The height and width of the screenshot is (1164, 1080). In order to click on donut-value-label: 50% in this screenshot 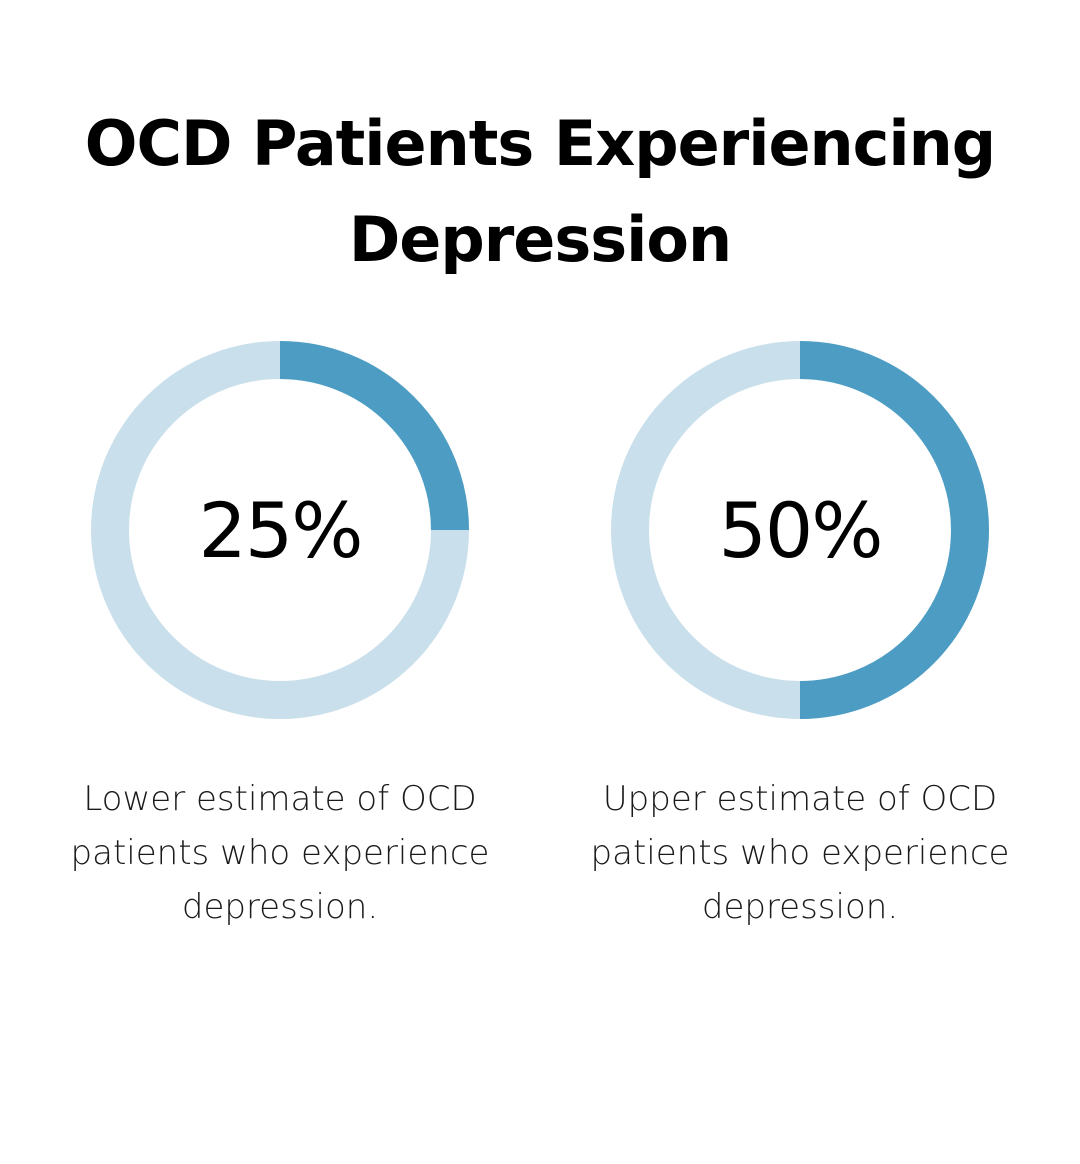, I will do `click(801, 530)`.